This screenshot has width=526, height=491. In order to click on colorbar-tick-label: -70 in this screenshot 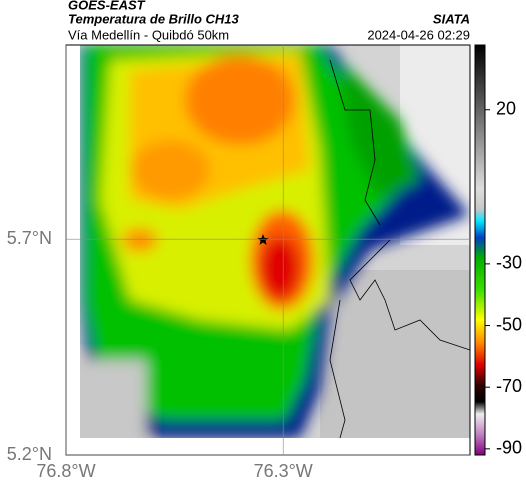, I will do `click(509, 386)`.